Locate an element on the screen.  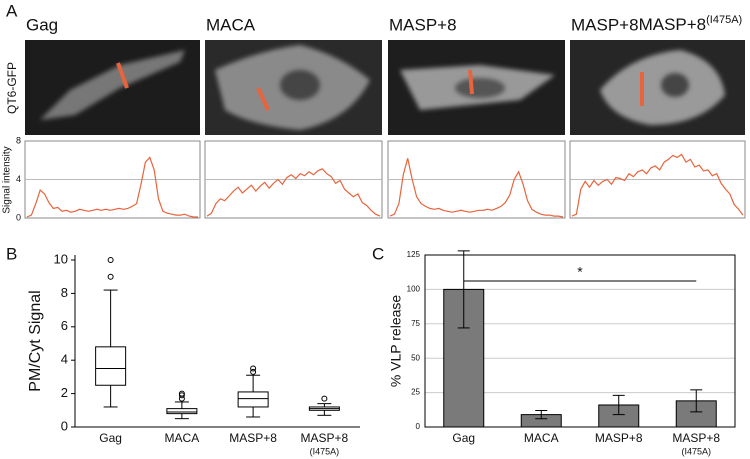
panel-label: B is located at coordinates (11, 253).